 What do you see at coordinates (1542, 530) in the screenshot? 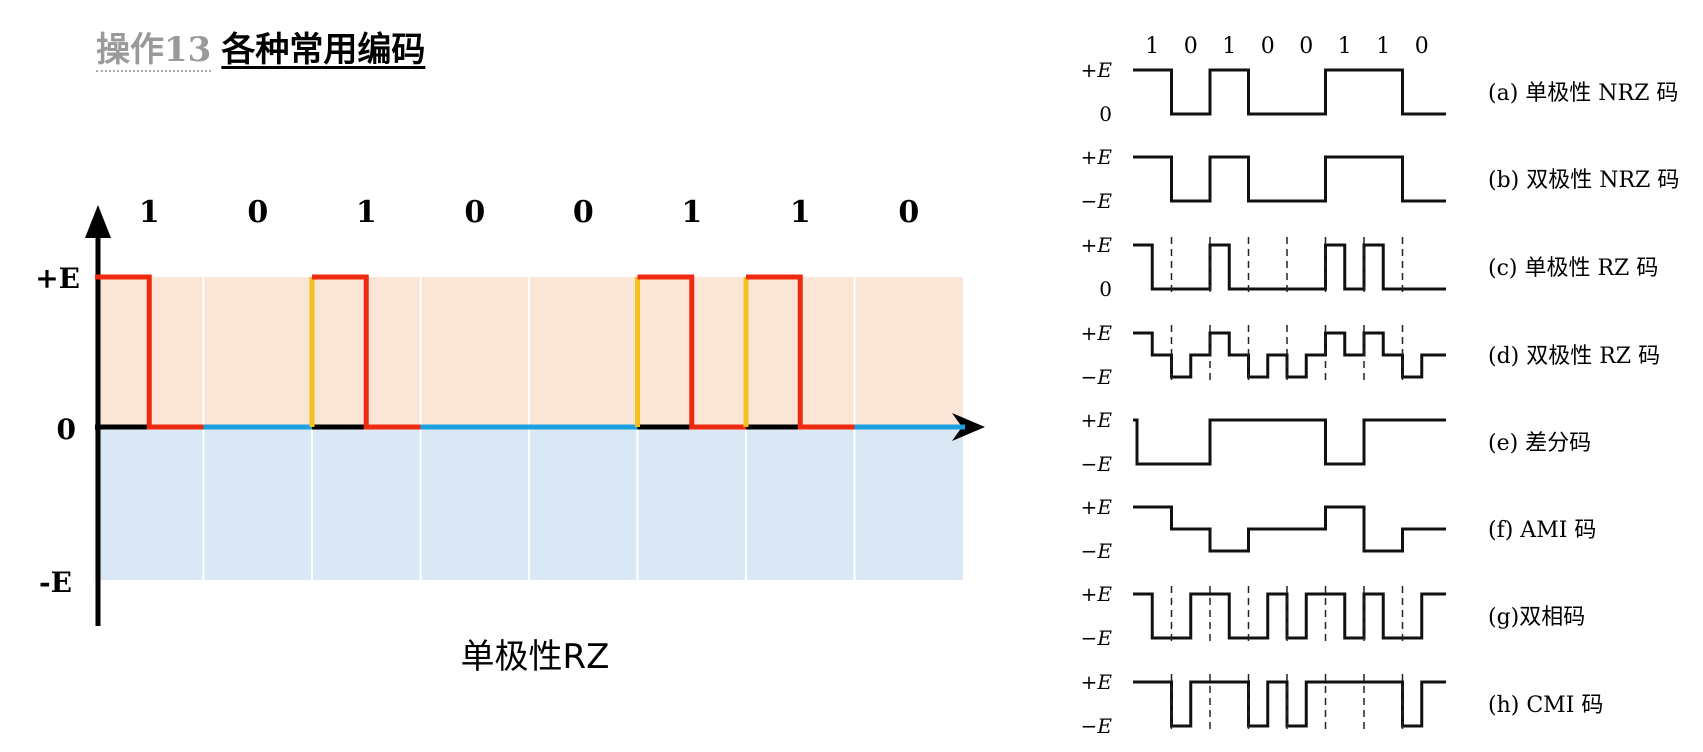
I see `reference-code-label: (f) AMI 码` at bounding box center [1542, 530].